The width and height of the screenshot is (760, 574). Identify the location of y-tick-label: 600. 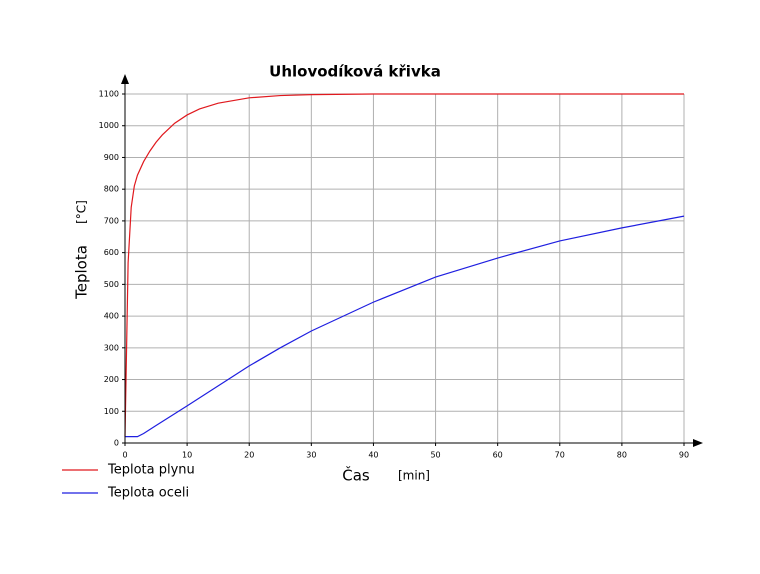
(111, 252).